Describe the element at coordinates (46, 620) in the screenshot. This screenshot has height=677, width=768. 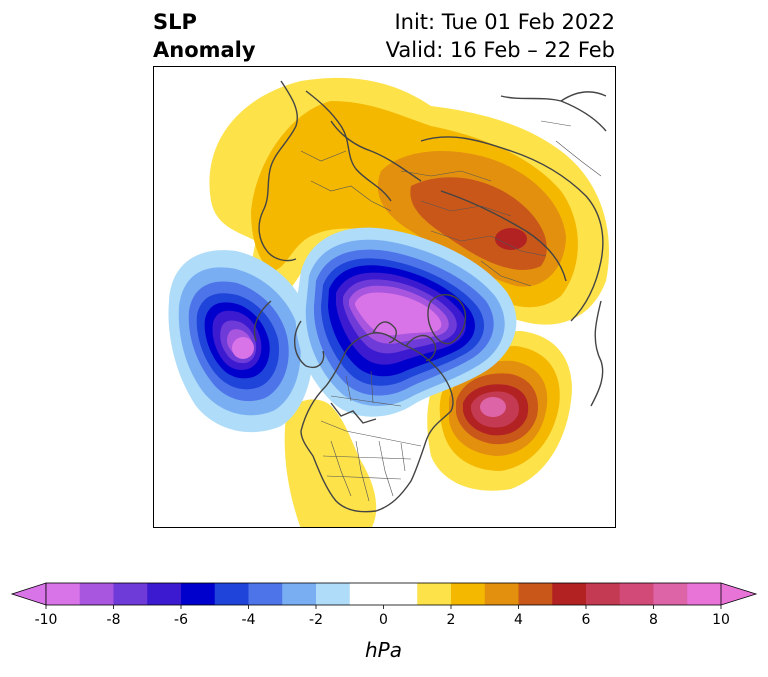
I see `colorbar-tick-label: -10` at that location.